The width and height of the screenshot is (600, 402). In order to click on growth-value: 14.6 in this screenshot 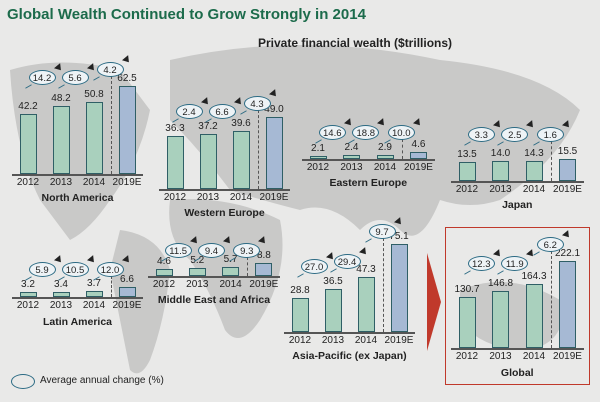, I will do `click(332, 133)`.